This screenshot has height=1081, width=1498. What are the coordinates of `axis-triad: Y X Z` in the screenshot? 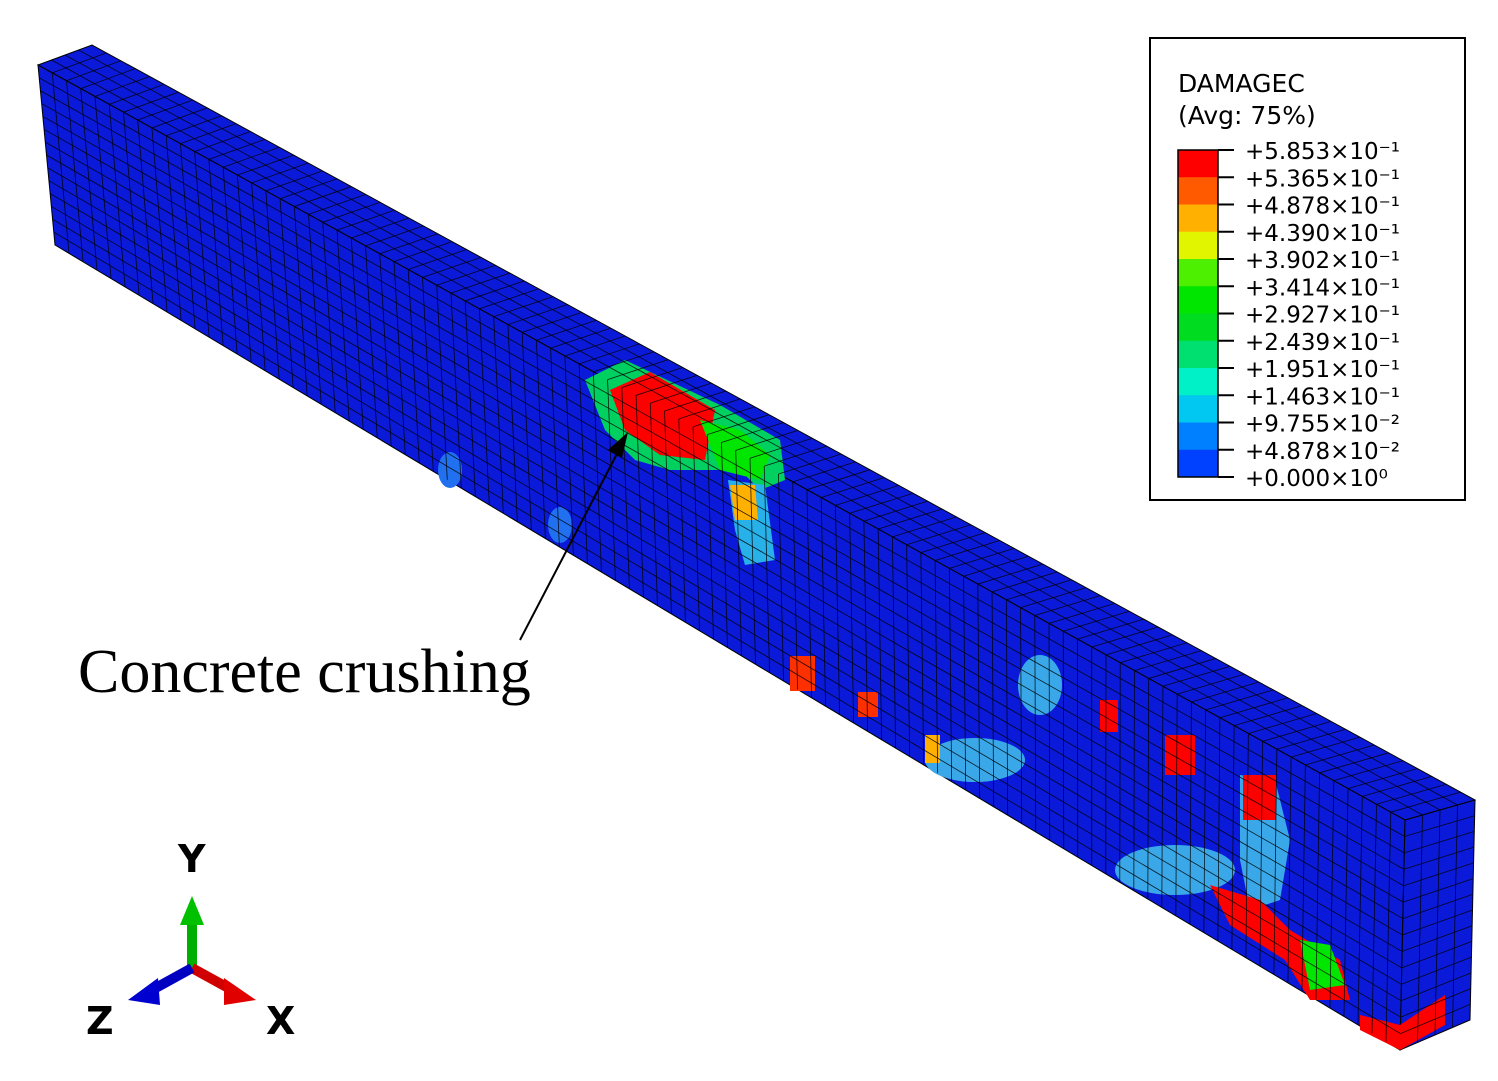 It's located at (190, 940).